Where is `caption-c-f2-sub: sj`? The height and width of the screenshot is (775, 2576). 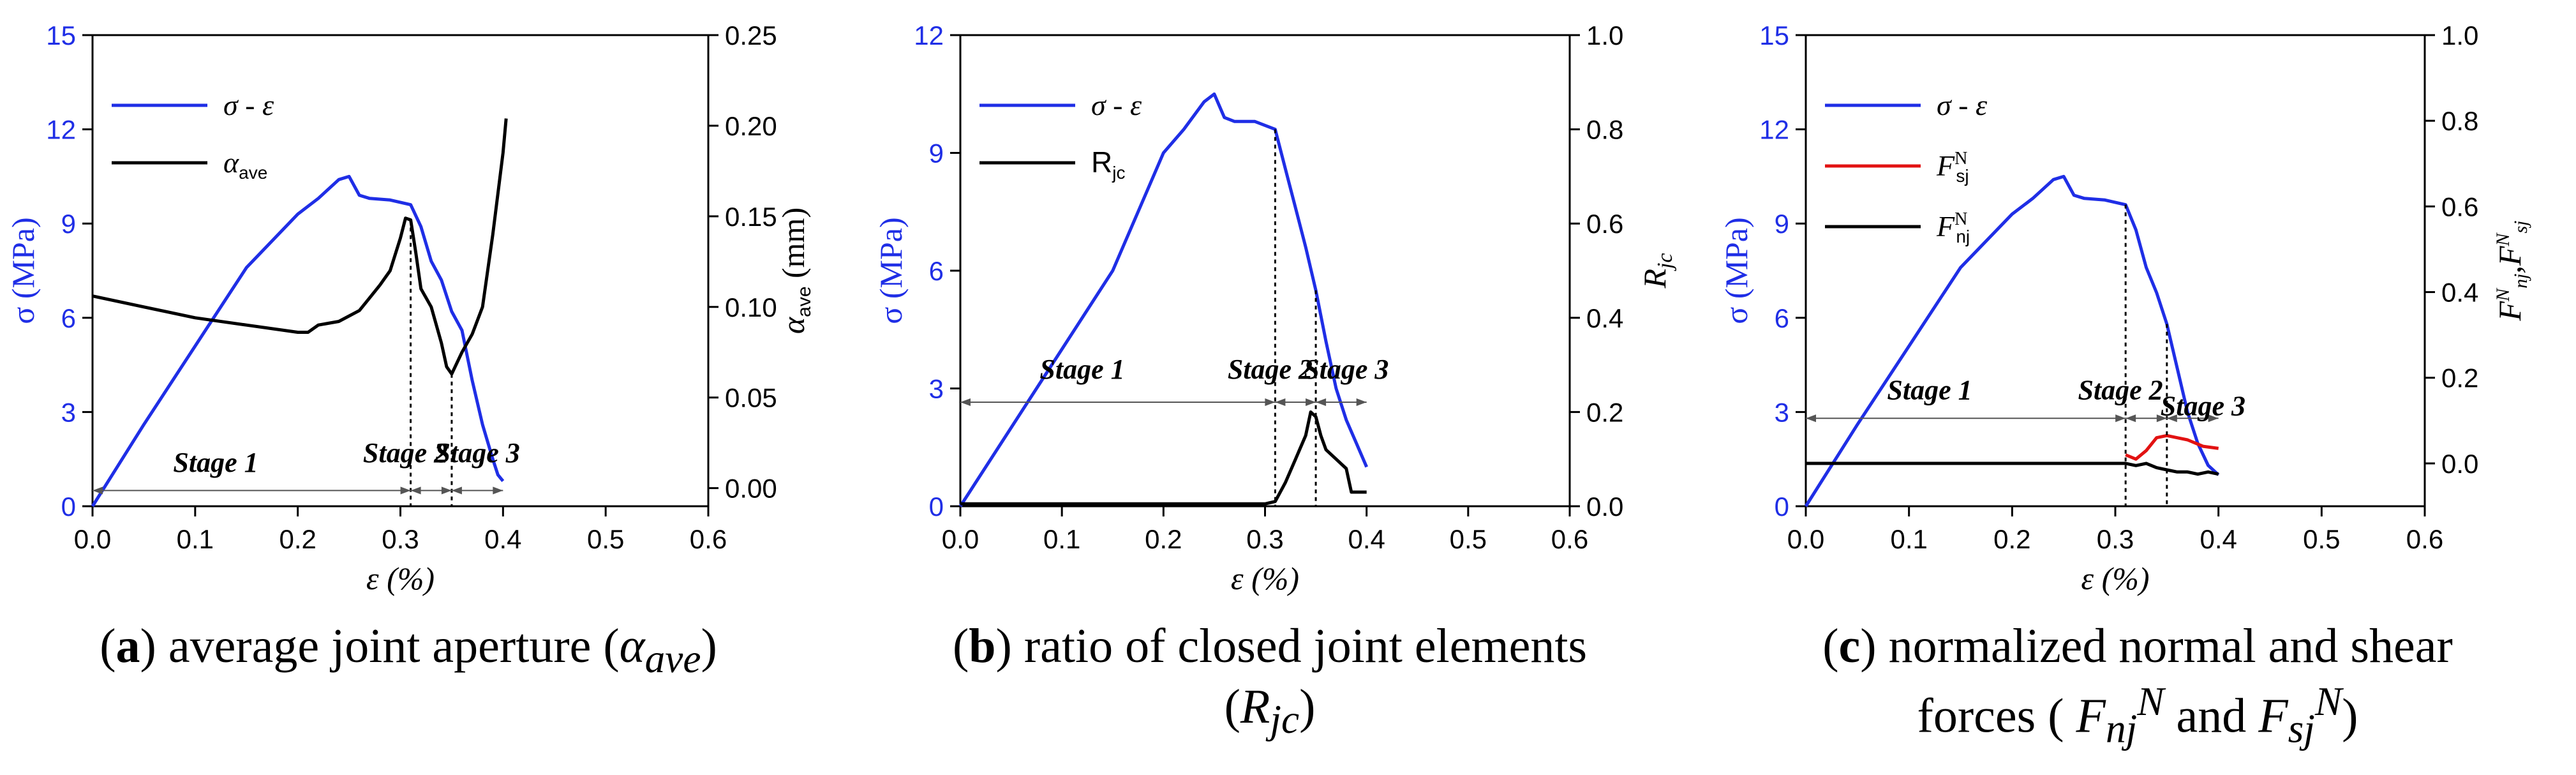 caption-c-f2-sub: sj is located at coordinates (2301, 728).